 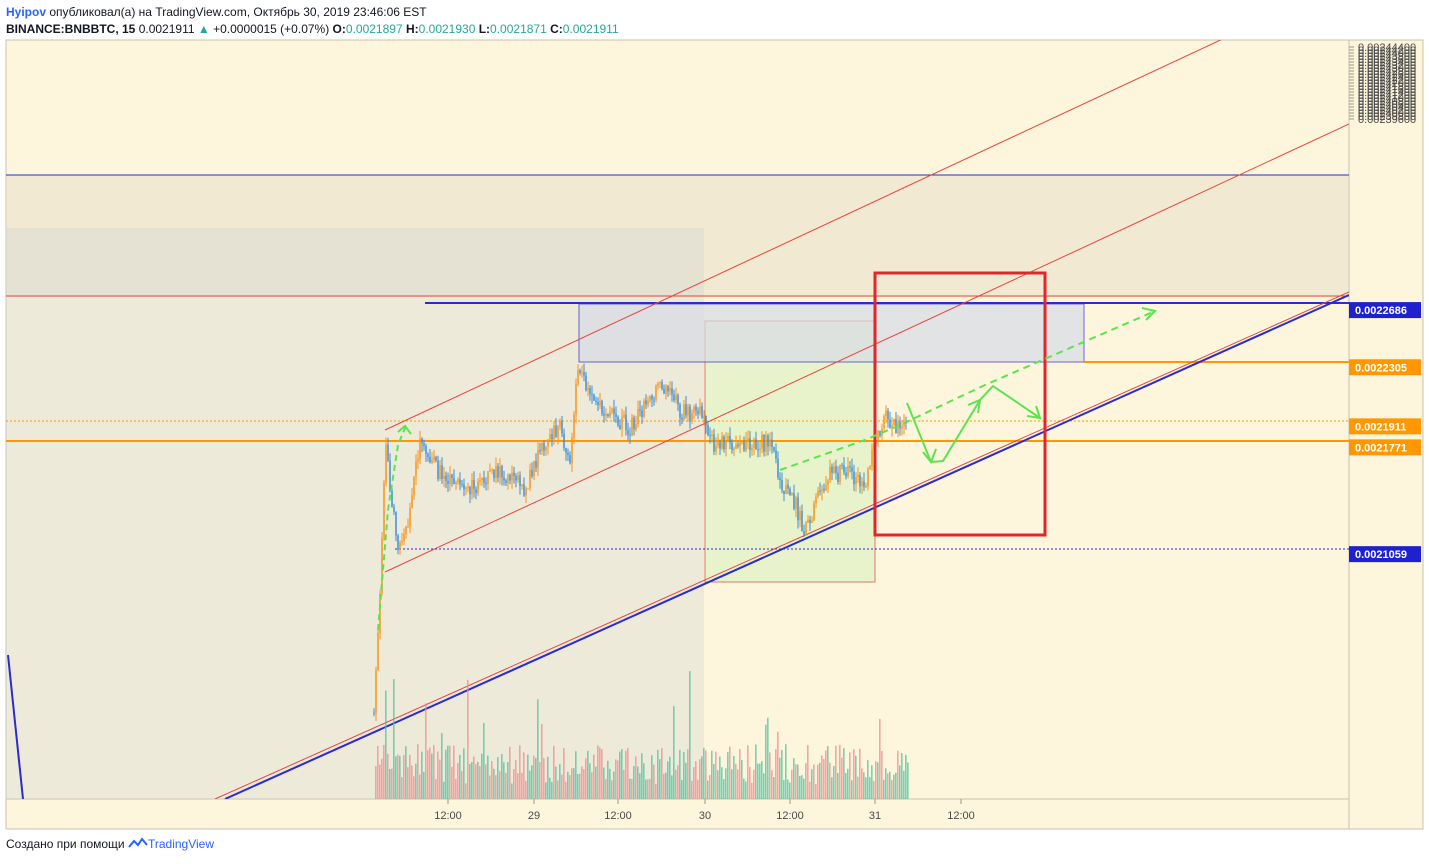 What do you see at coordinates (1386, 434) in the screenshot?
I see `price-scale` at bounding box center [1386, 434].